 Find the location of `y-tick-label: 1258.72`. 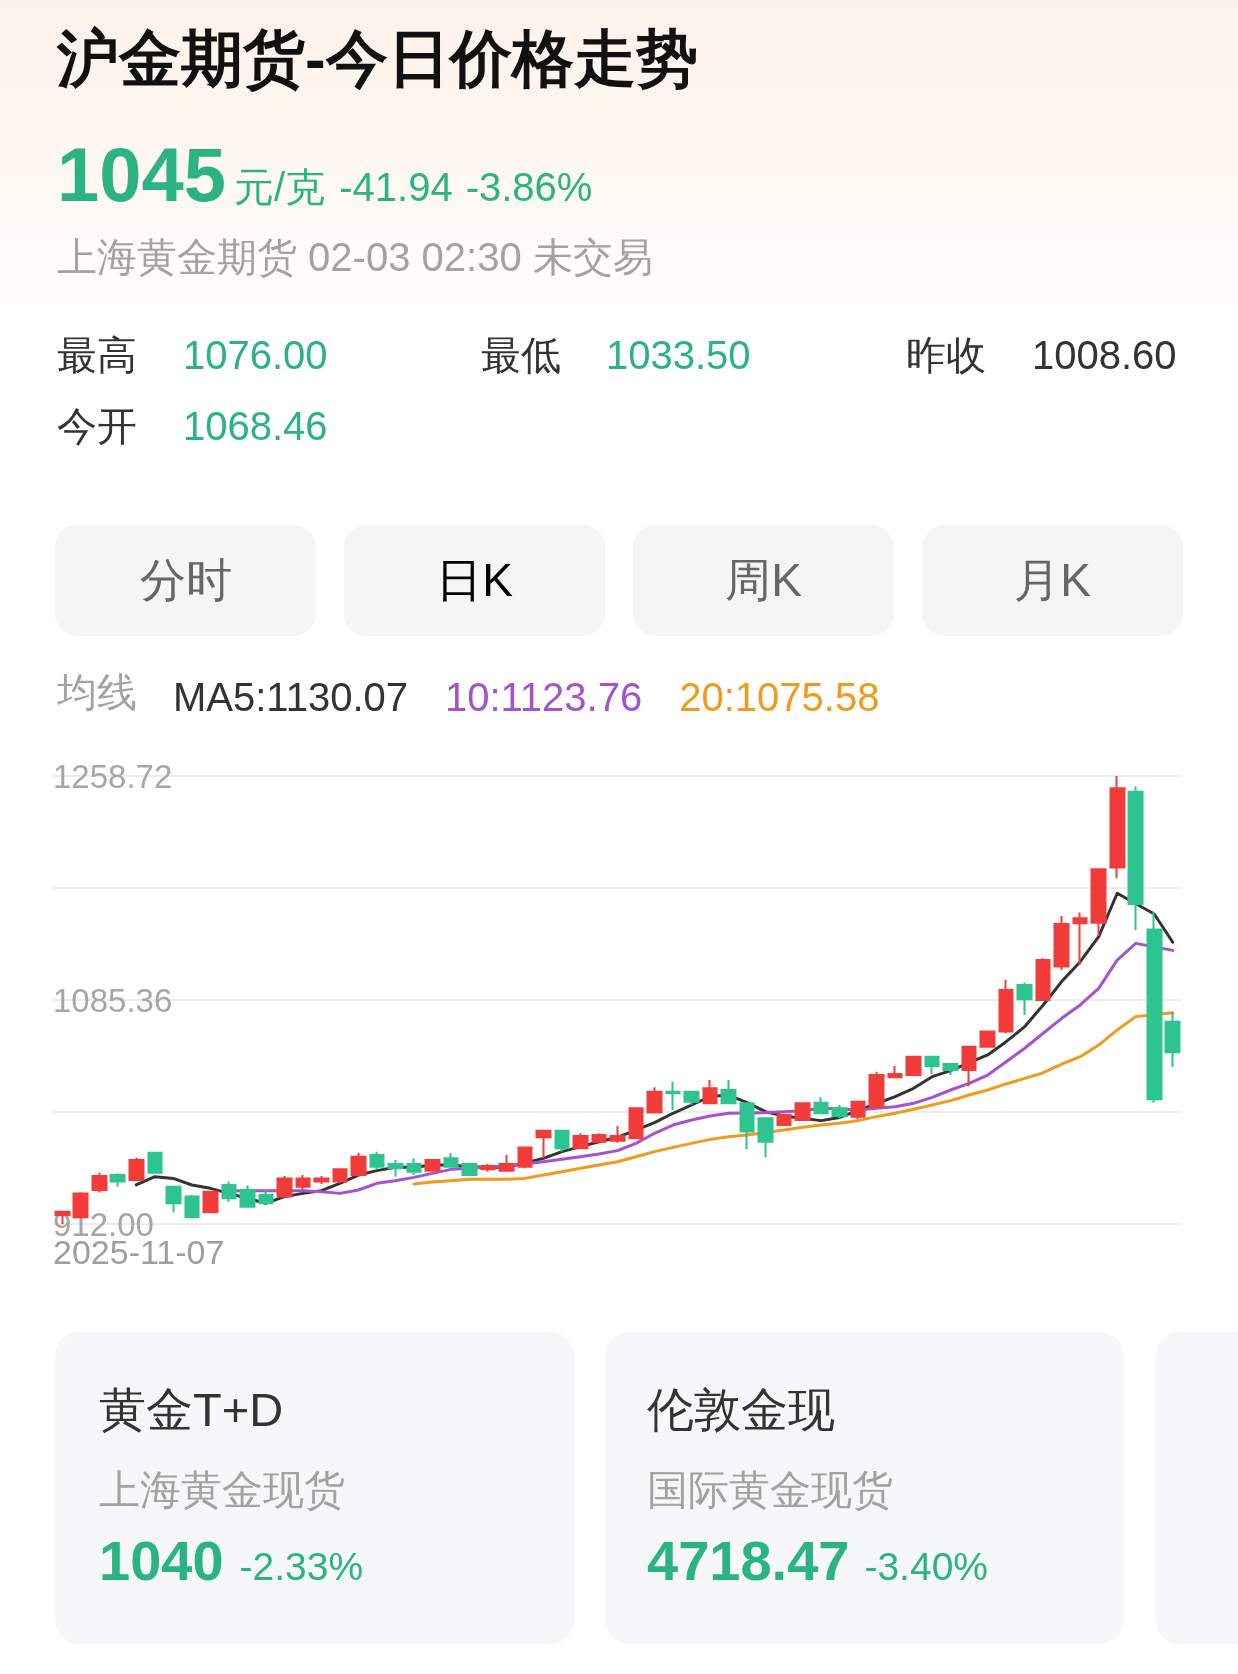

y-tick-label: 1258.72 is located at coordinates (113, 776).